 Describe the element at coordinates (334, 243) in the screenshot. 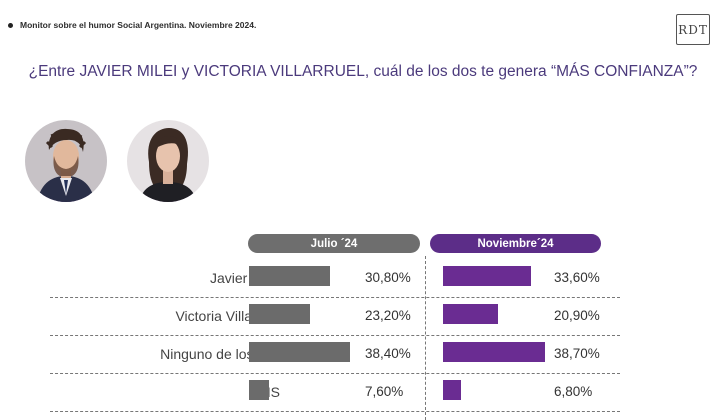

I see `legend-julio-24: Julio ´24` at that location.